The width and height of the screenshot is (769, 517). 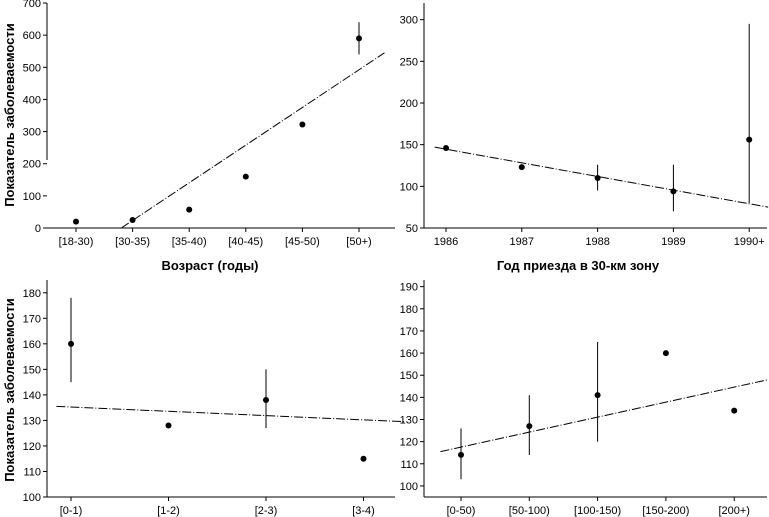 I want to click on x-tick-label: [150-200), so click(x=665, y=511).